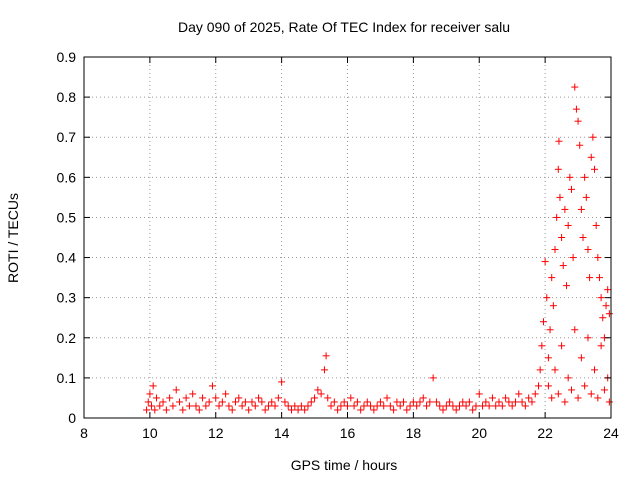 This screenshot has height=480, width=640. Describe the element at coordinates (67, 217) in the screenshot. I see `y-tick-label: 0.5` at that location.